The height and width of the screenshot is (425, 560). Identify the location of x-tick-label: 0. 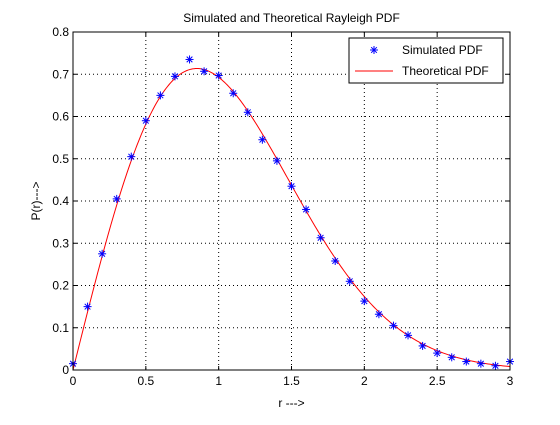
(73, 381).